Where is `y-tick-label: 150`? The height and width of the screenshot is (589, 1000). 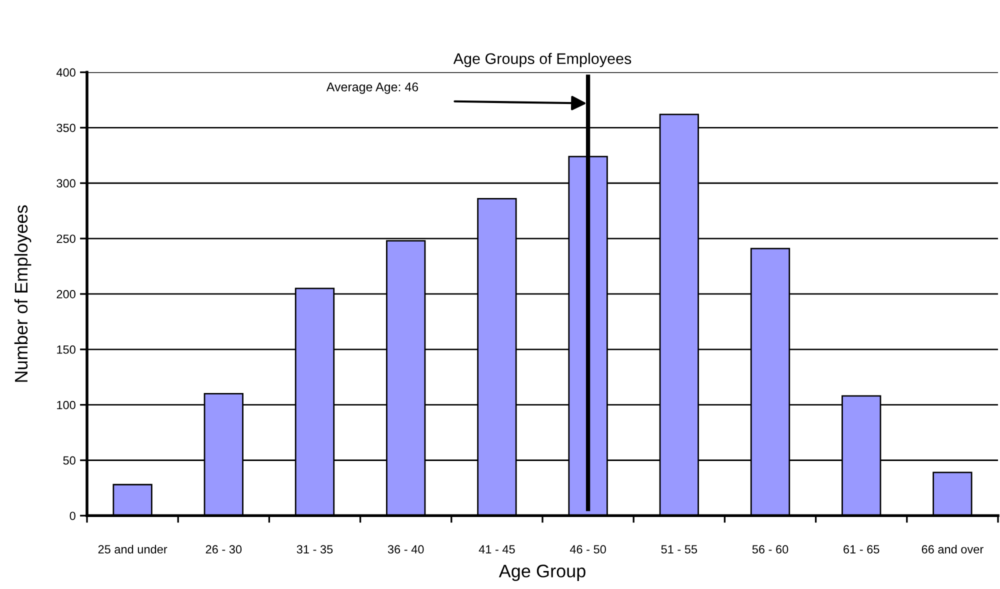 y-tick-label: 150 is located at coordinates (66, 349).